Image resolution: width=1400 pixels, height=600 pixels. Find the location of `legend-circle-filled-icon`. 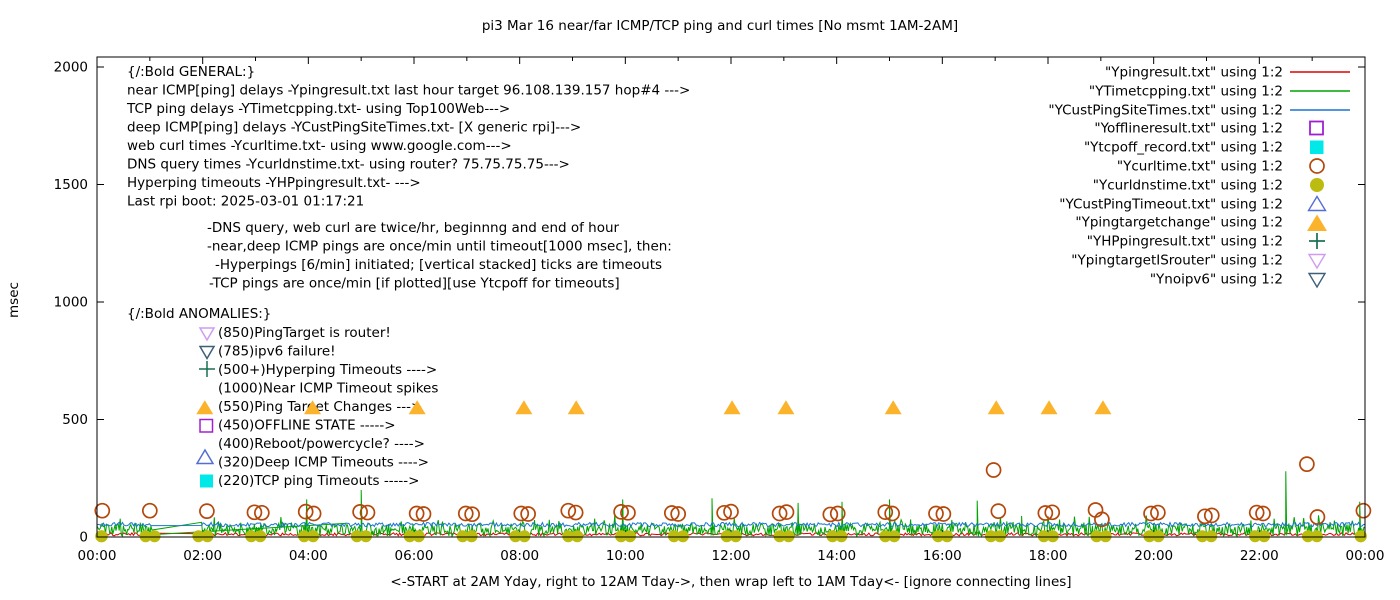

legend-circle-filled-icon is located at coordinates (1317, 185).